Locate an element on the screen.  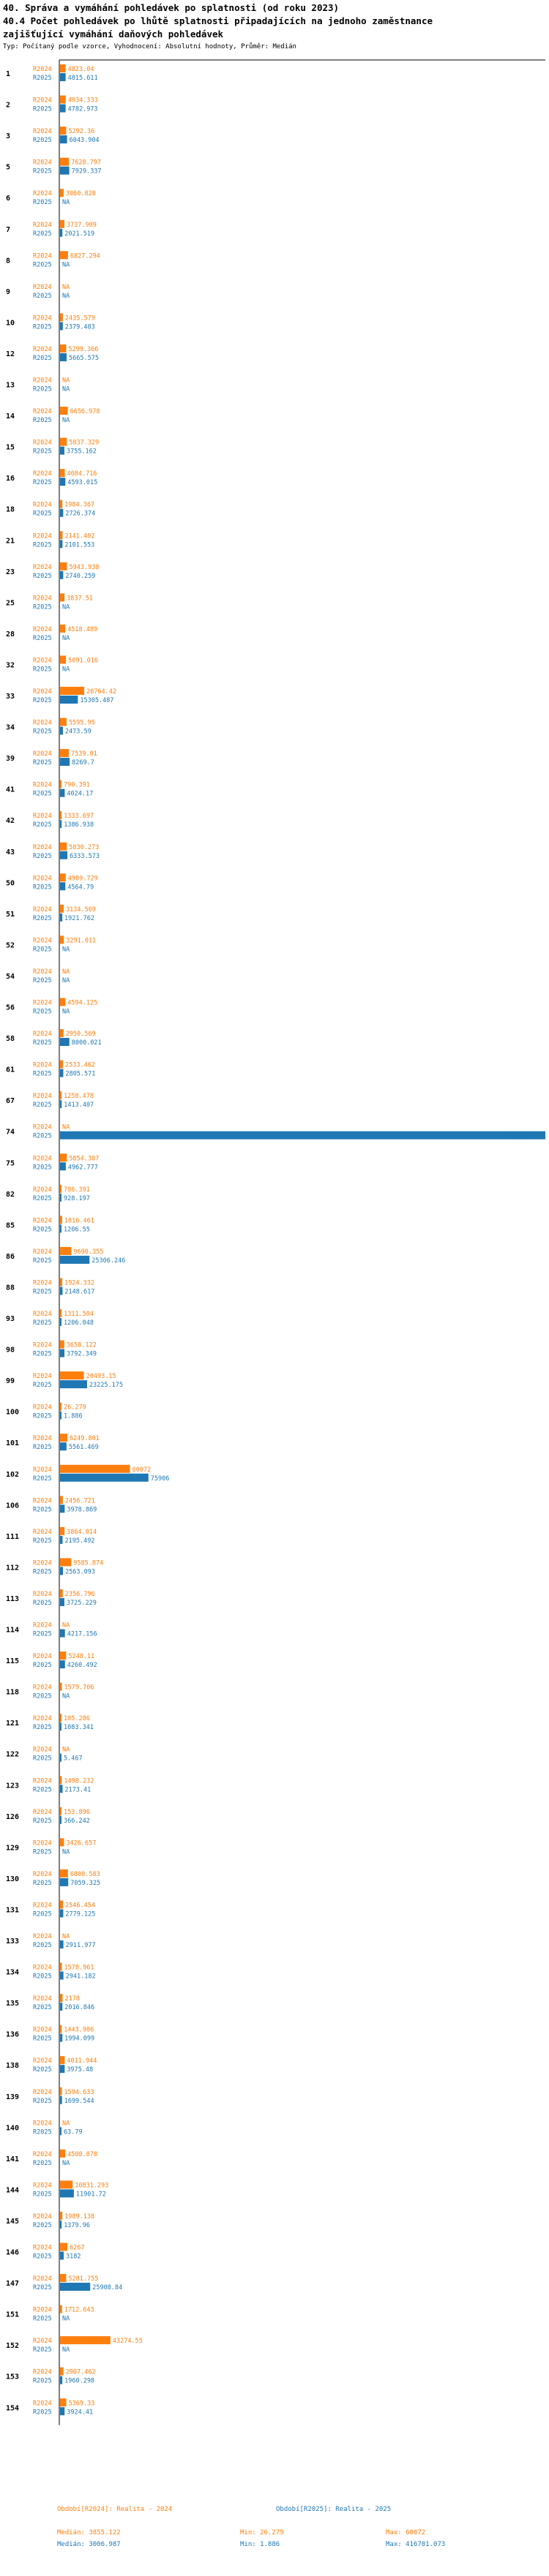
value-label-r2025: 928.197 is located at coordinates (77, 1198).